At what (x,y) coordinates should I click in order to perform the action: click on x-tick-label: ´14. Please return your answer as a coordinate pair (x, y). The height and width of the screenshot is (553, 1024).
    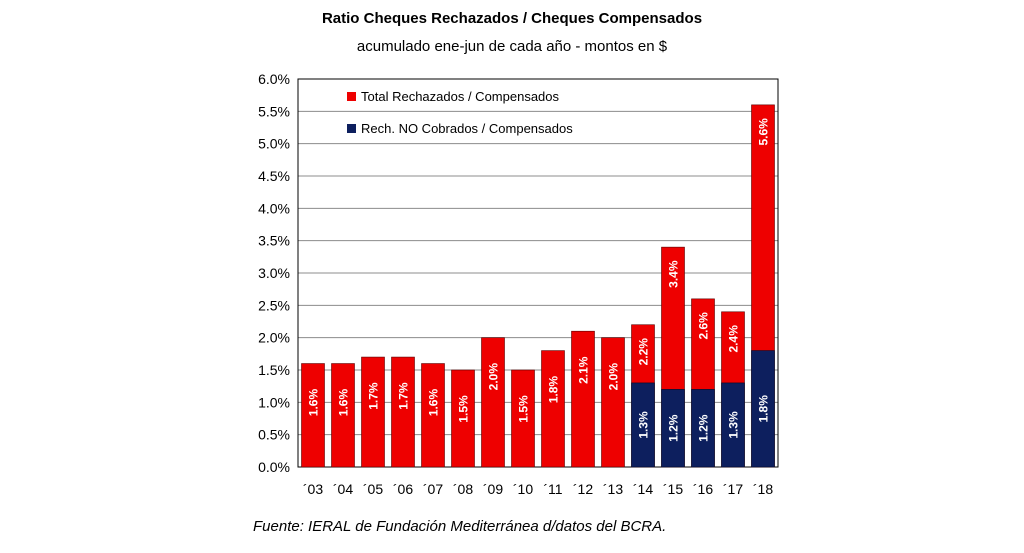
    Looking at the image, I should click on (643, 489).